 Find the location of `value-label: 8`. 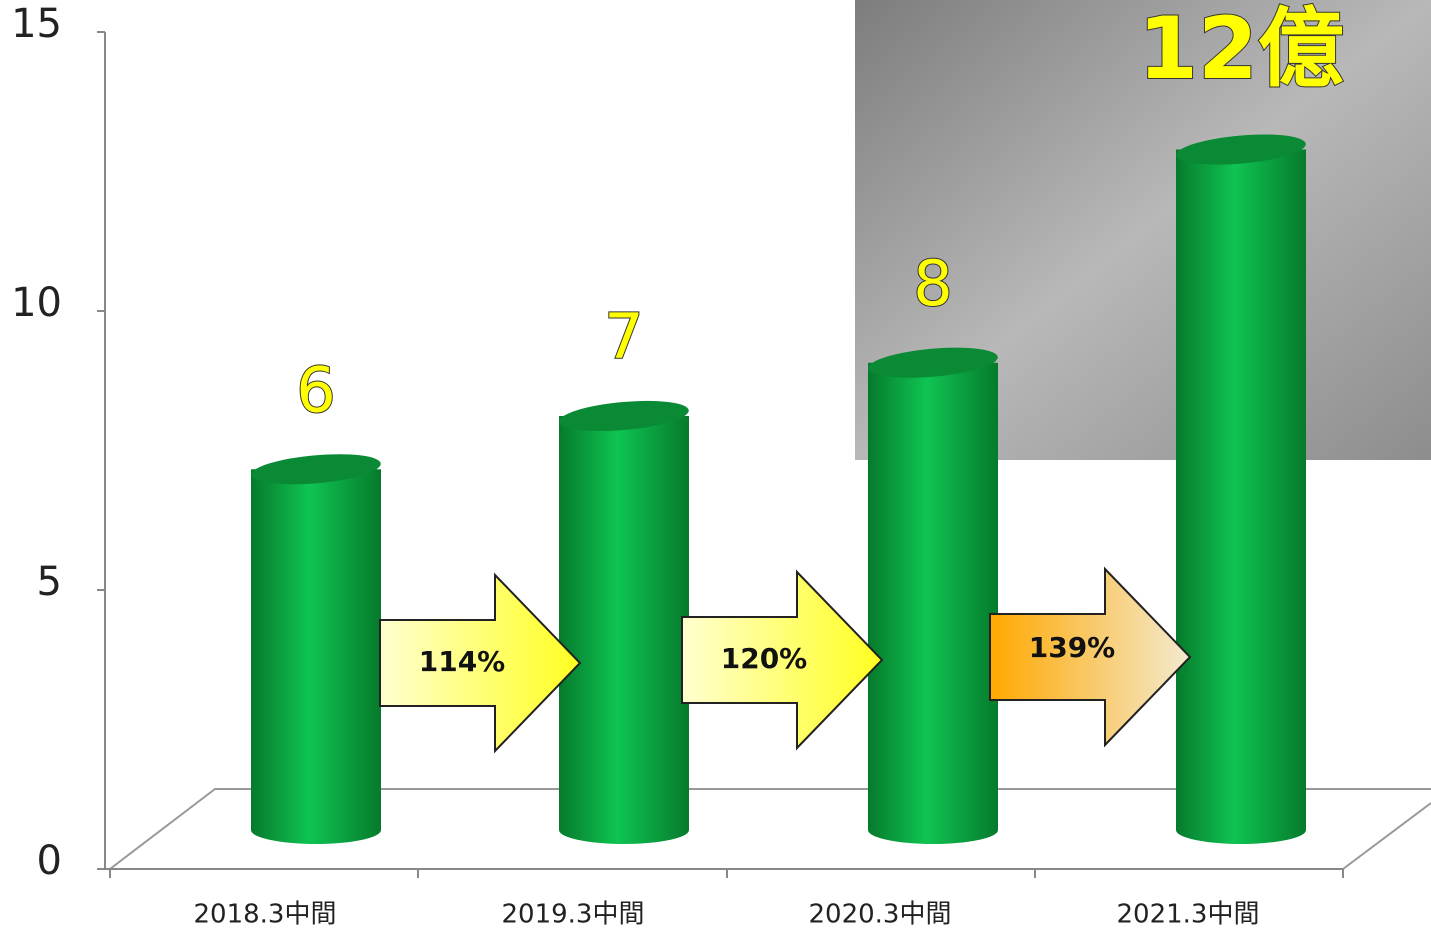

value-label: 8 is located at coordinates (932, 283).